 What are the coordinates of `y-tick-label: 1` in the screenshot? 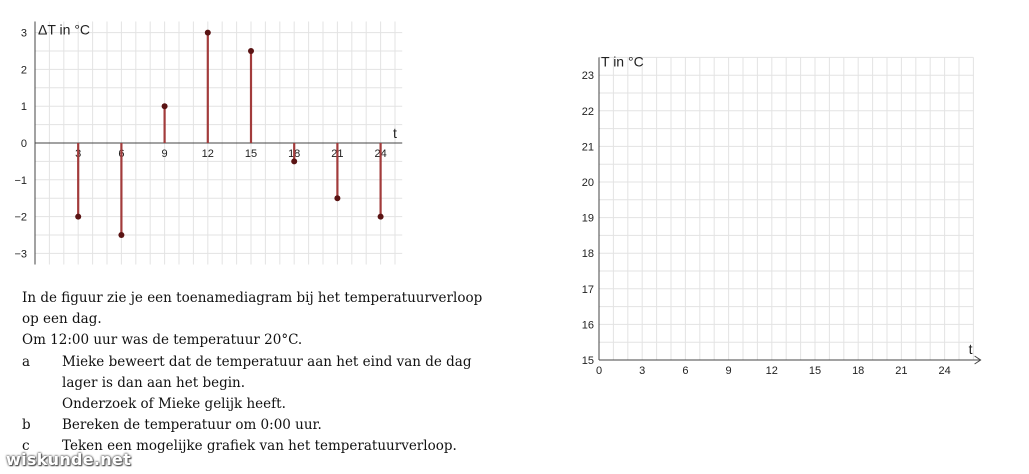 It's located at (24, 107).